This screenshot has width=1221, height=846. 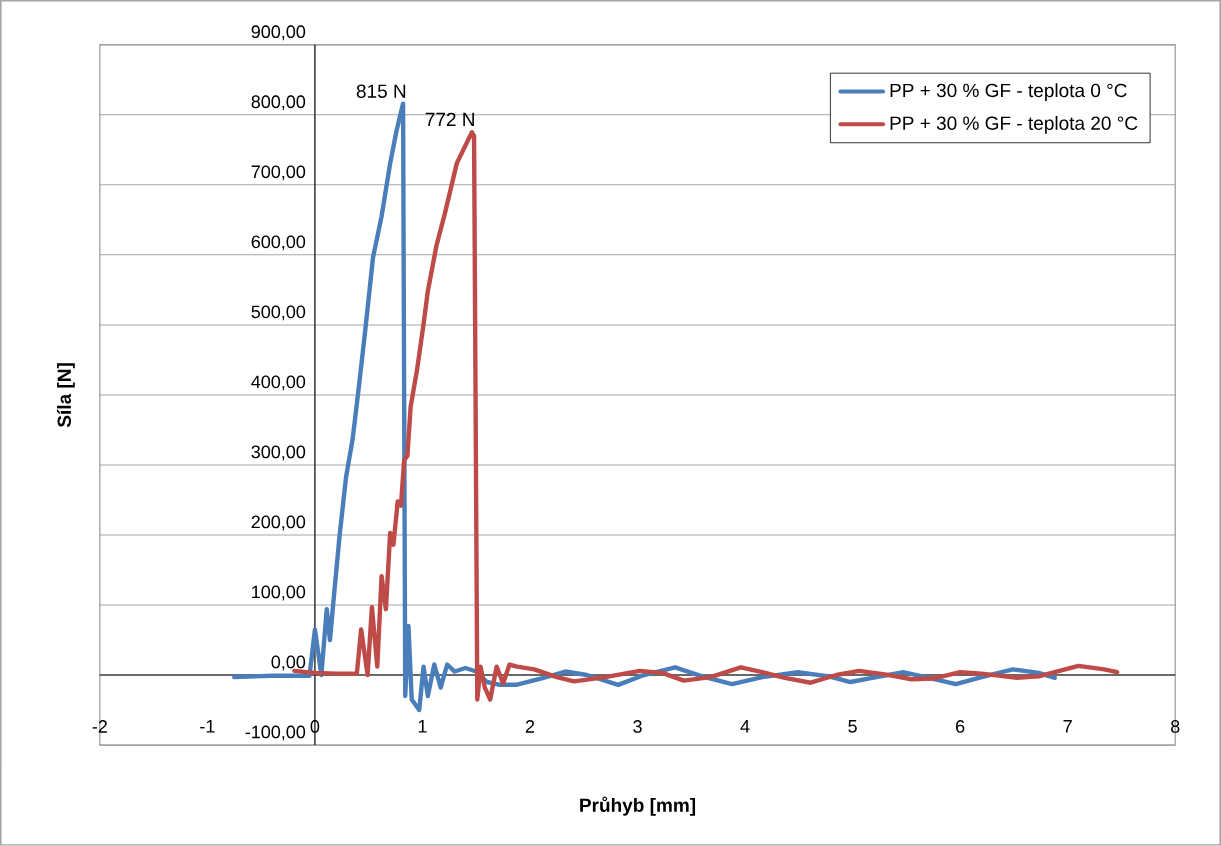 I want to click on y-tick-label: 800,00, so click(x=278, y=103).